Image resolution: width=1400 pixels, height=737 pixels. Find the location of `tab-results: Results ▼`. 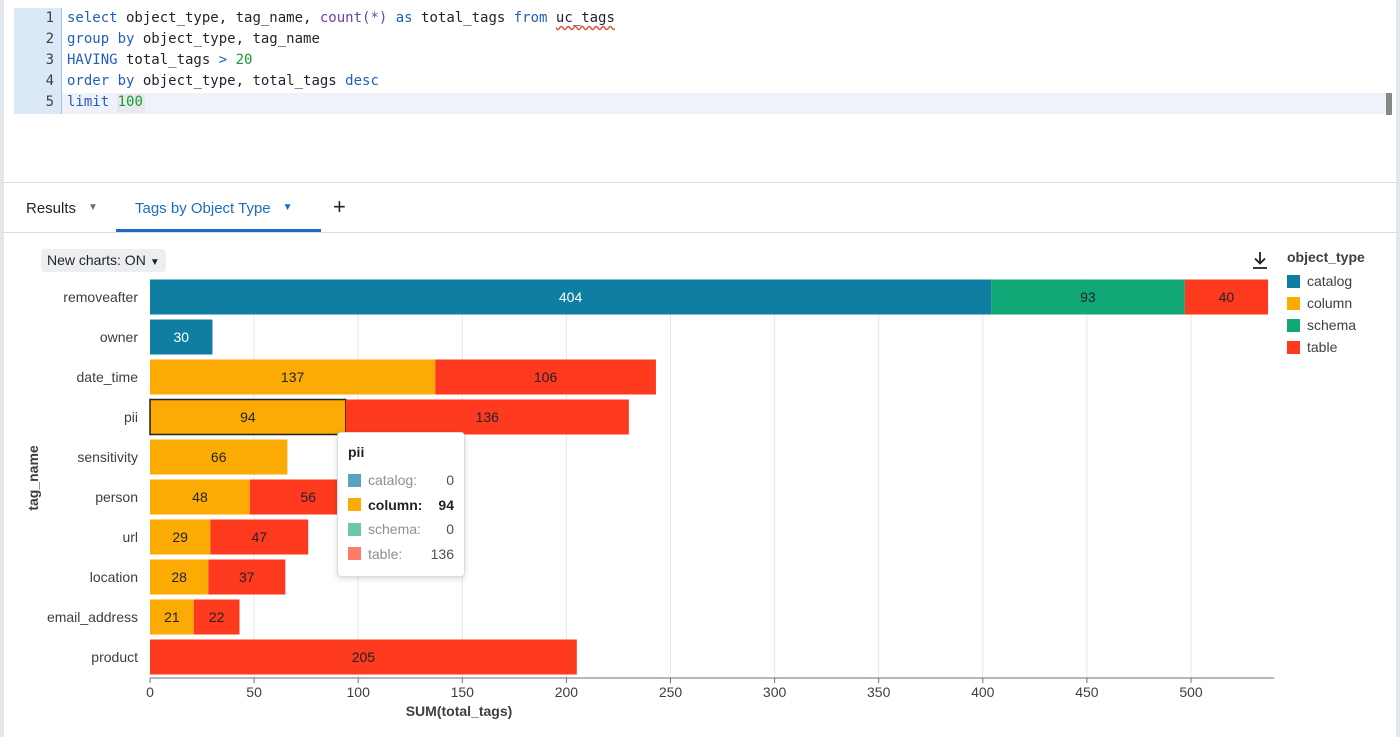

tab-results: Results ▼ is located at coordinates (62, 208).